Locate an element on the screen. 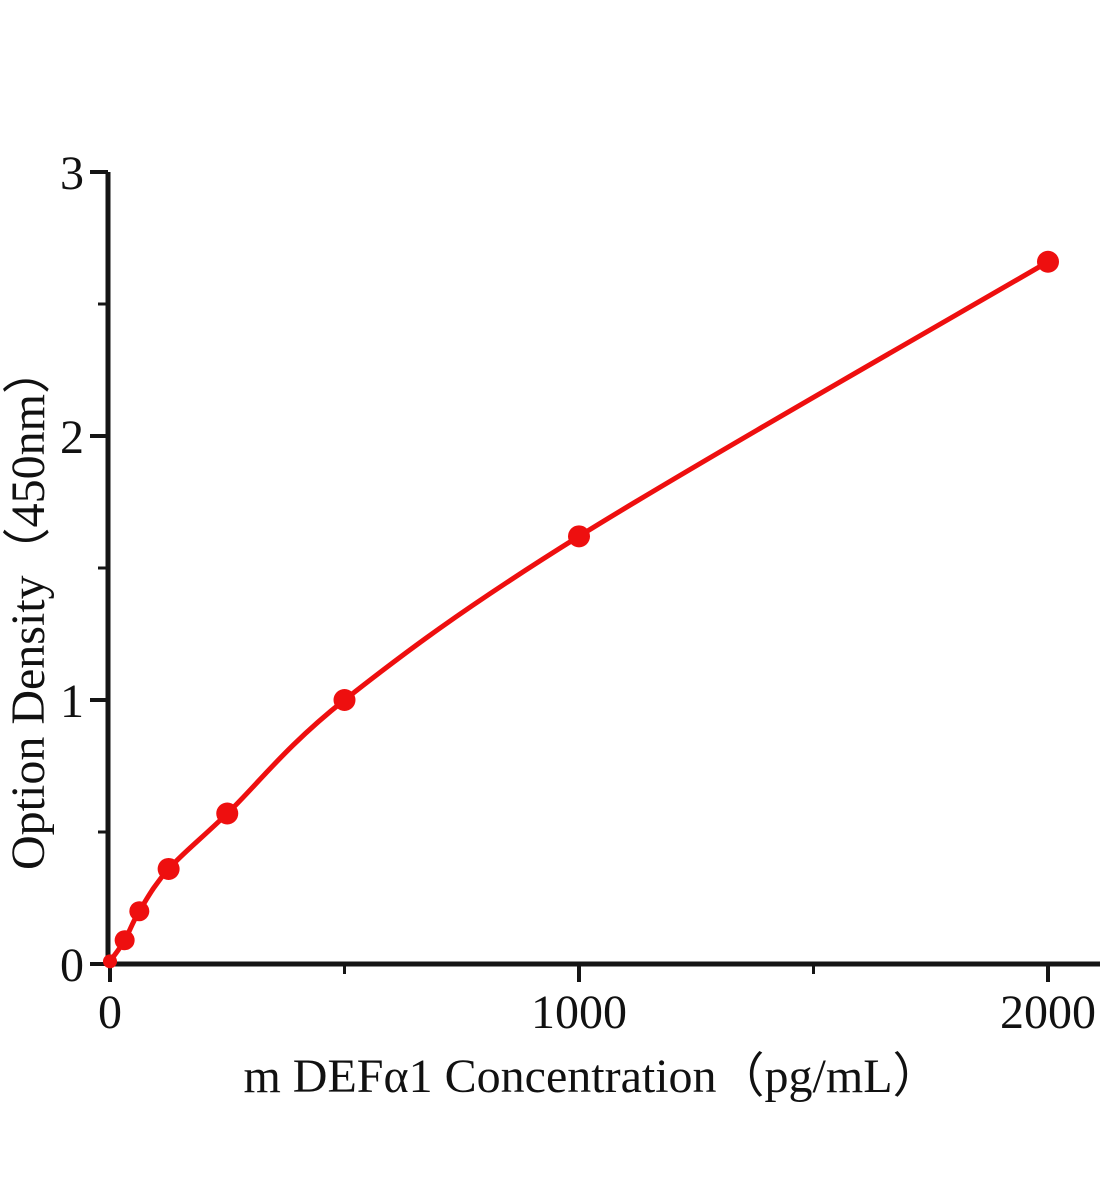 This screenshot has height=1200, width=1104. y-tick-label: 0 is located at coordinates (72, 965).